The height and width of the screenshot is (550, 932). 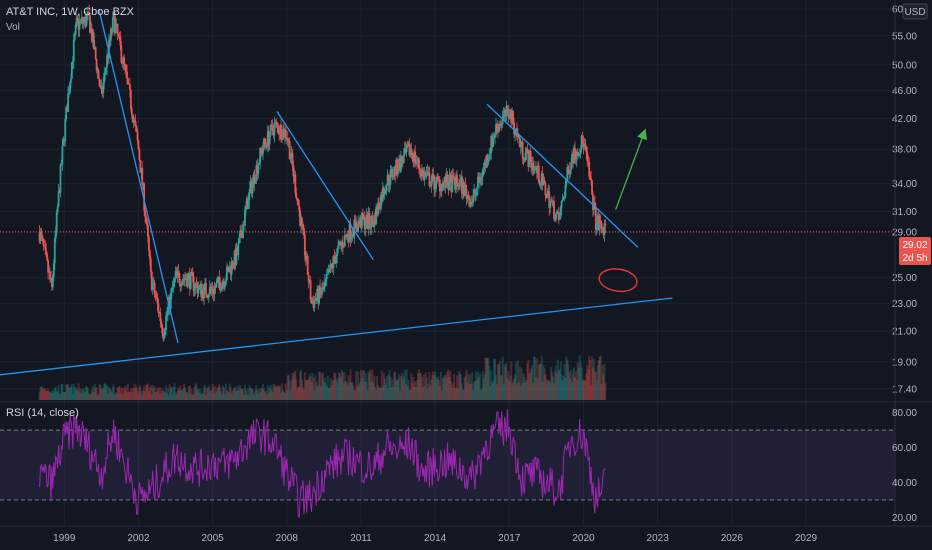 I want to click on arrow-drawing, so click(x=631, y=169).